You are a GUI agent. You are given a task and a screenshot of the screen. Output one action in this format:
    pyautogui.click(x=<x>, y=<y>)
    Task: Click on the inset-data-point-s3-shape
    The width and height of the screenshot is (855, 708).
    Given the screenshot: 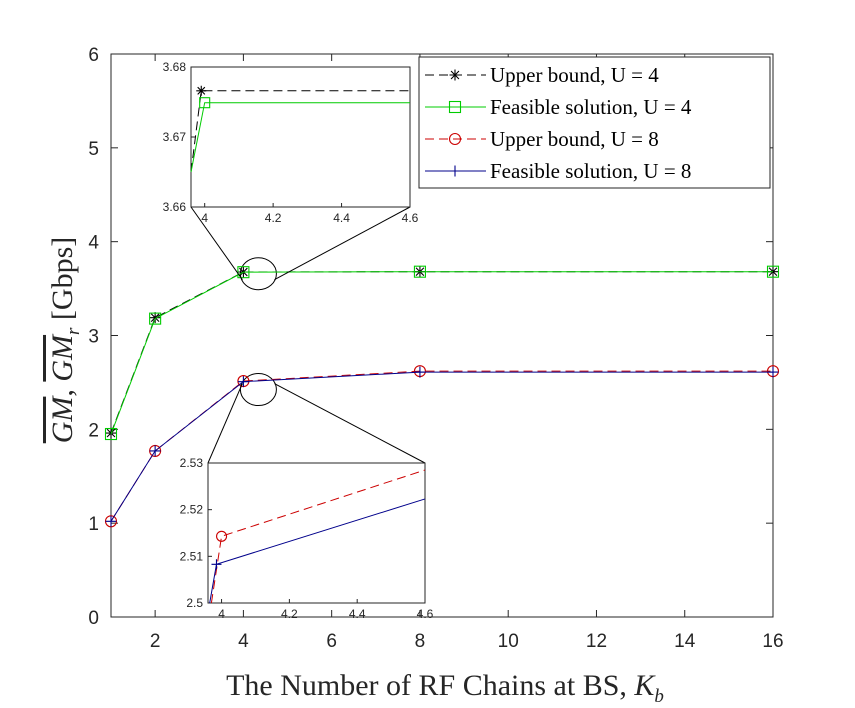 What is the action you would take?
    pyautogui.click(x=216, y=564)
    